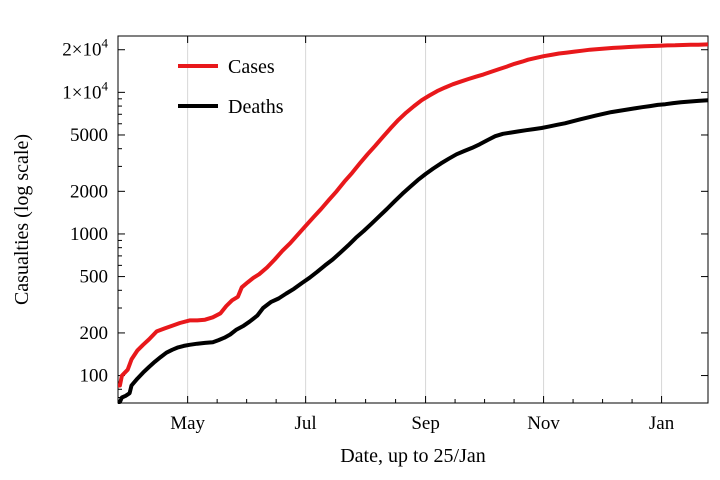 The width and height of the screenshot is (720, 480). I want to click on legend-label-cases: Cases, so click(251, 67).